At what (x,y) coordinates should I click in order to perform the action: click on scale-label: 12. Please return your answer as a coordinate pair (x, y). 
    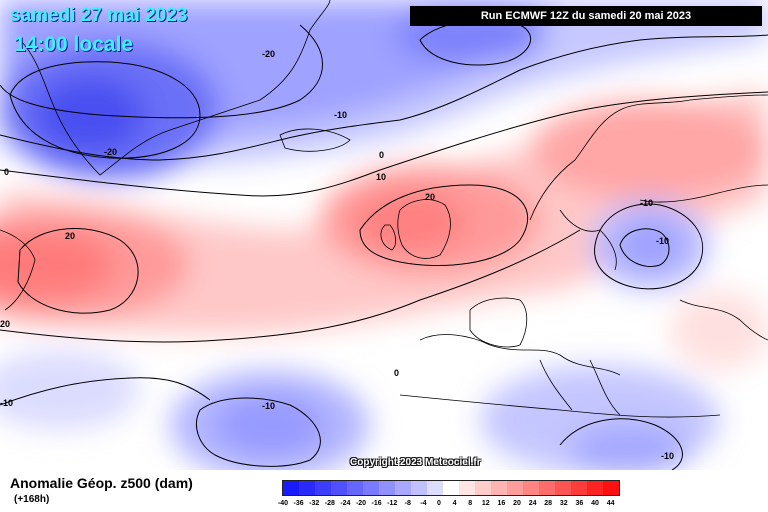
    Looking at the image, I should click on (485, 503).